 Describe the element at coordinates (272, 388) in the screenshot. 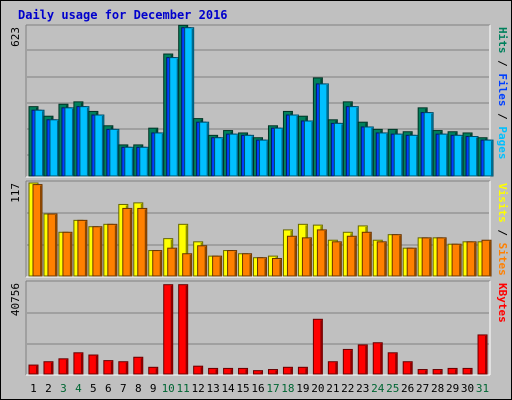

I see `x-tick-label-day-17: 17` at that location.